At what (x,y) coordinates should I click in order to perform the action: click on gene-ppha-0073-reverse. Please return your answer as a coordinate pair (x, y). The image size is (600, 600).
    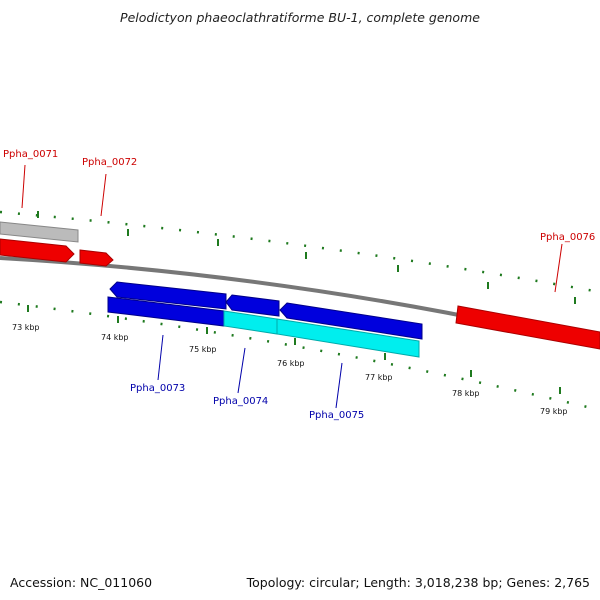
    Looking at the image, I should click on (168, 295).